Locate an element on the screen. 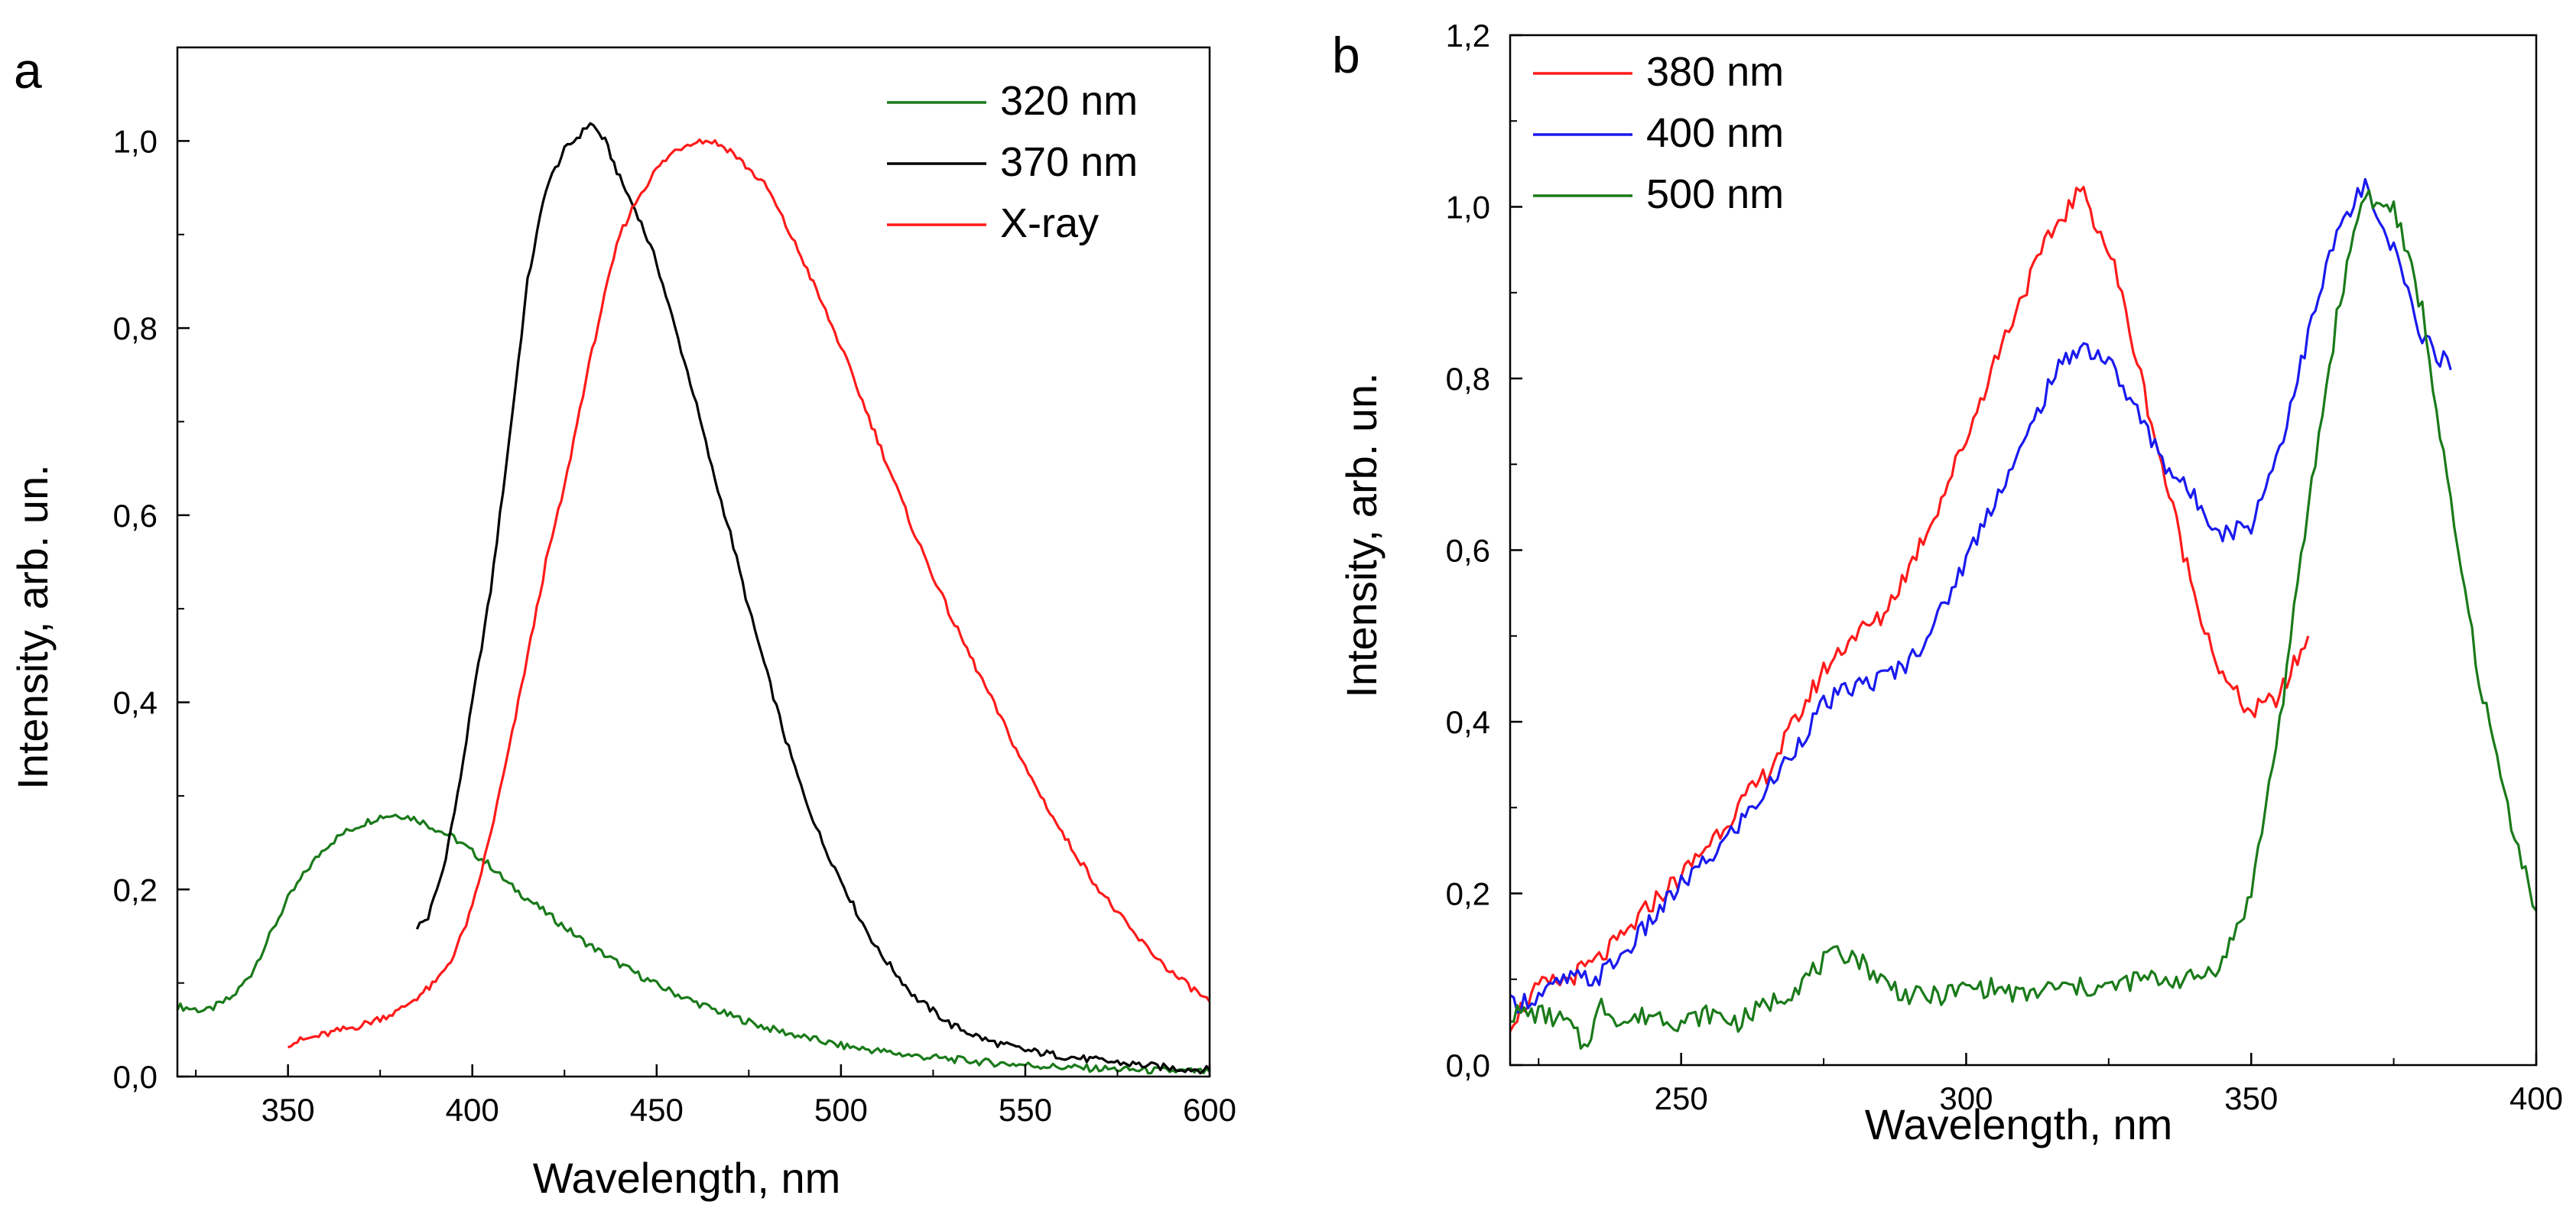 The height and width of the screenshot is (1218, 2576). legend-entry: 320 nm is located at coordinates (1012, 101).